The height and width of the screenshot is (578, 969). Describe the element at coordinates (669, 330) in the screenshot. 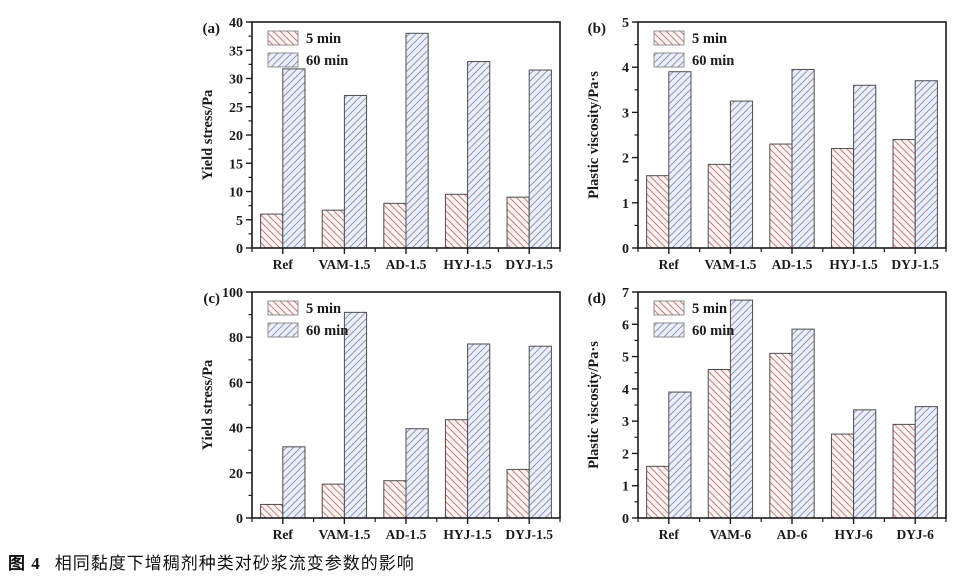

I see `legend-swatch-60min` at that location.